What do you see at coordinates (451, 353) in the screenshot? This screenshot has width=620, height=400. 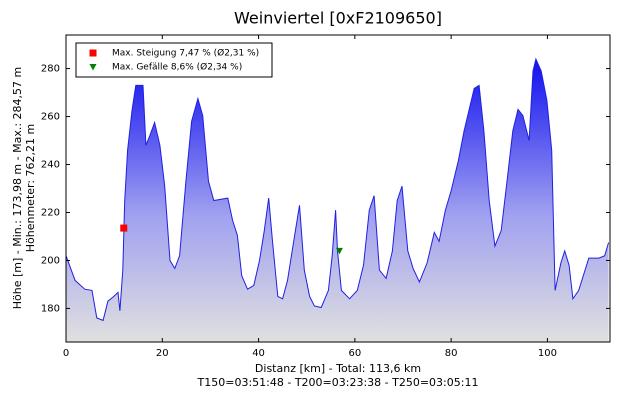 I see `x-tick-label: 80` at bounding box center [451, 353].